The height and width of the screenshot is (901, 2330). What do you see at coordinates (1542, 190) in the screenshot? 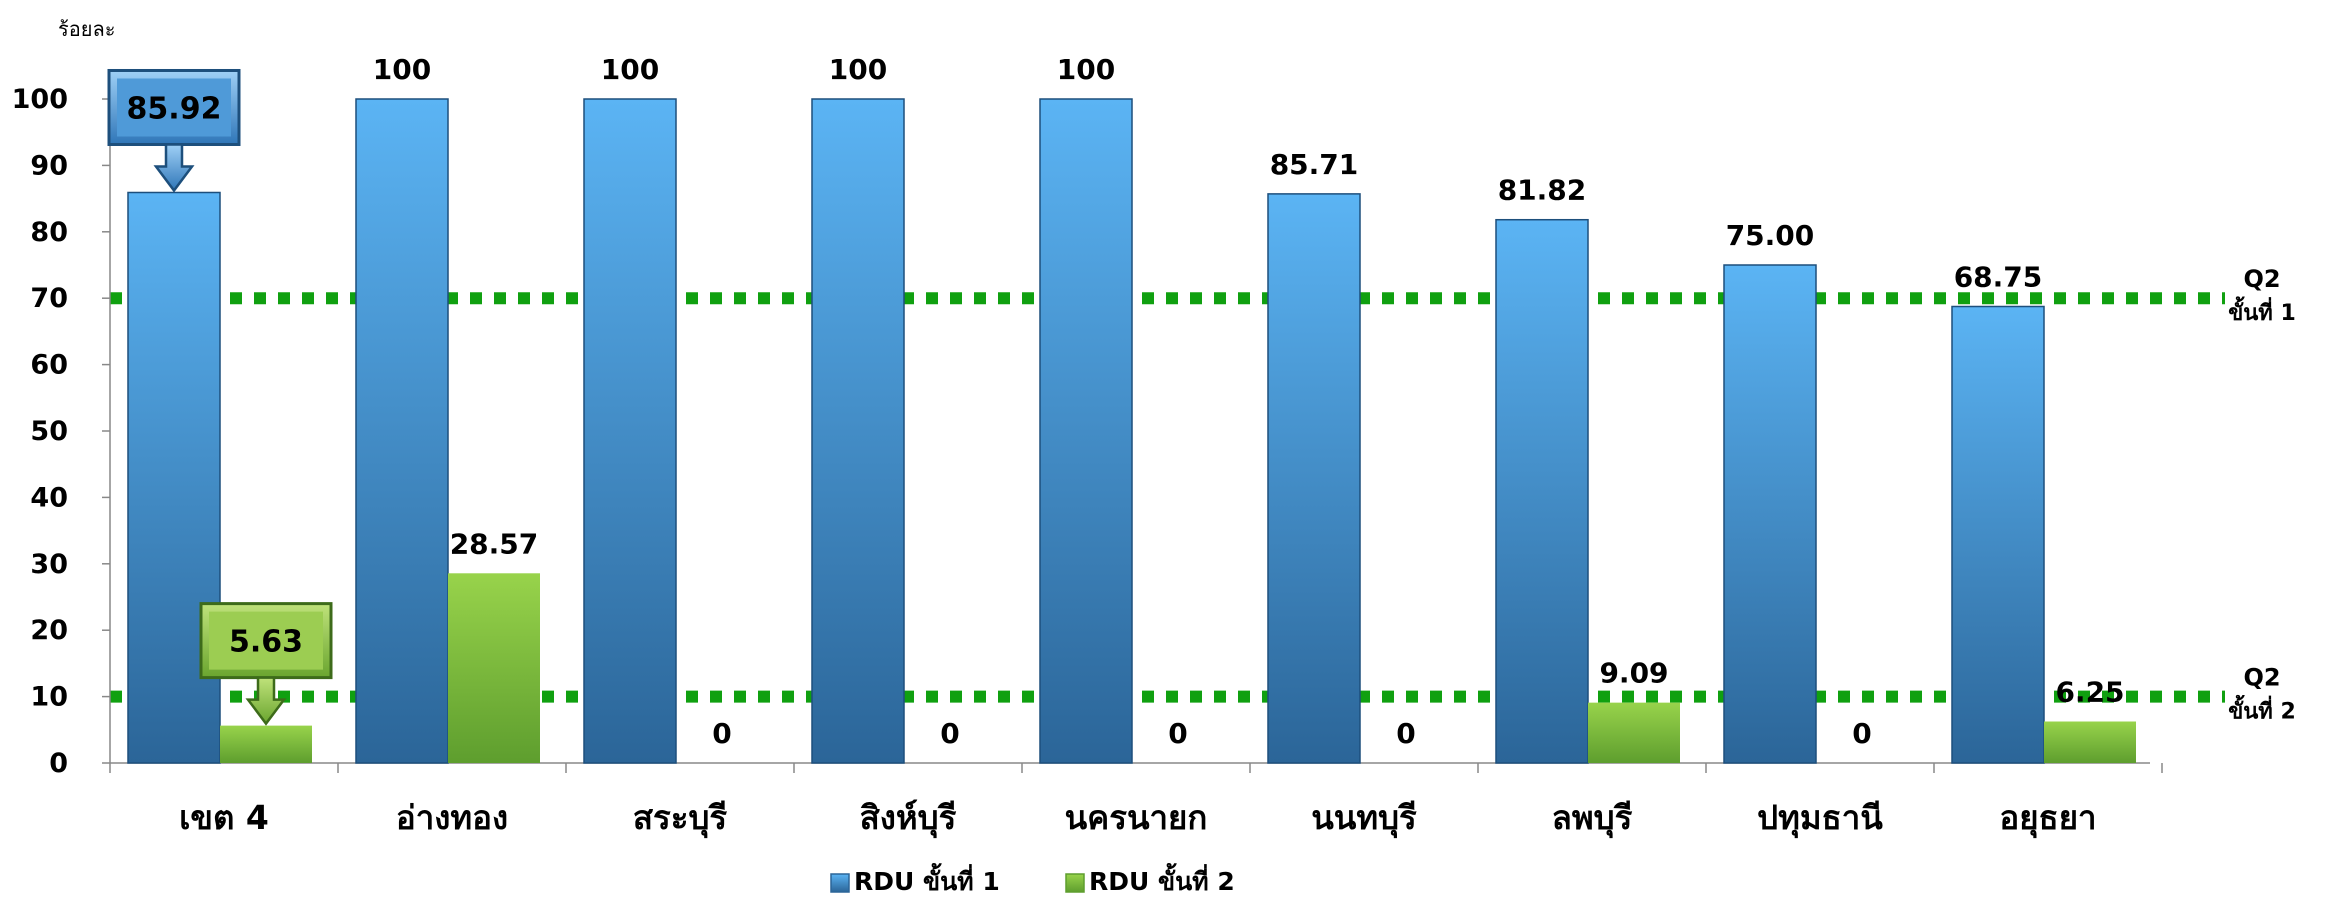
I see `data-label-rdu-1: 81.82` at bounding box center [1542, 190].